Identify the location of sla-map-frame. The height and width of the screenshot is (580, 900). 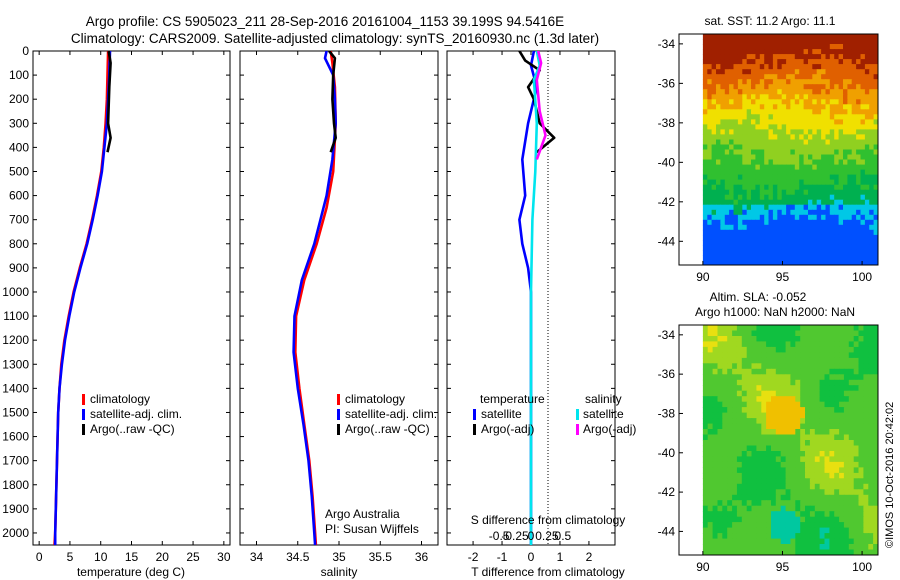
(778, 440).